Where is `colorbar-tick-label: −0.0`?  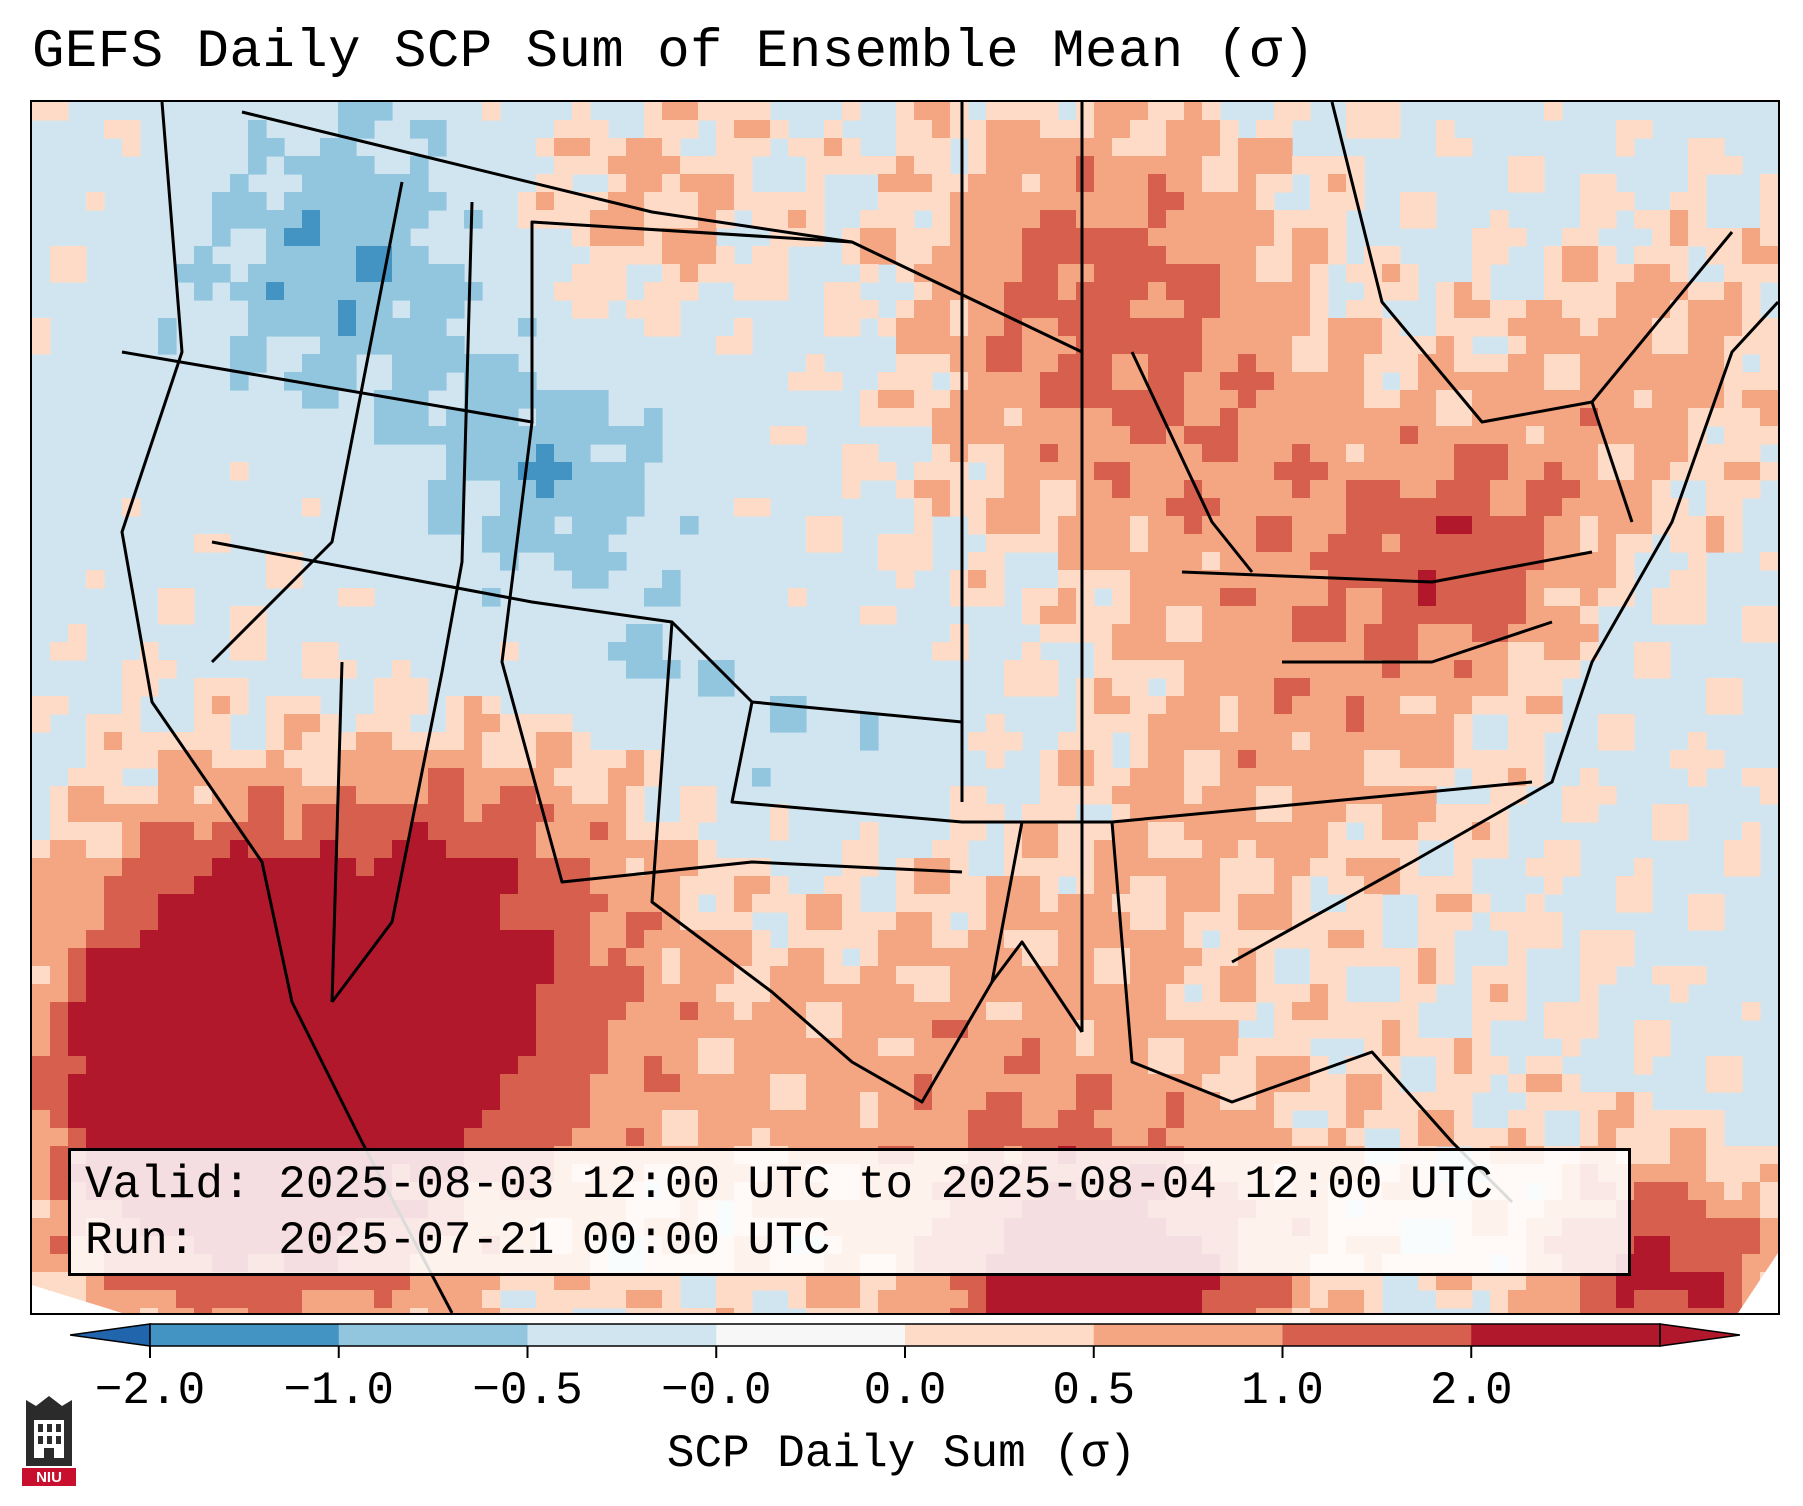
colorbar-tick-label: −0.0 is located at coordinates (716, 1391).